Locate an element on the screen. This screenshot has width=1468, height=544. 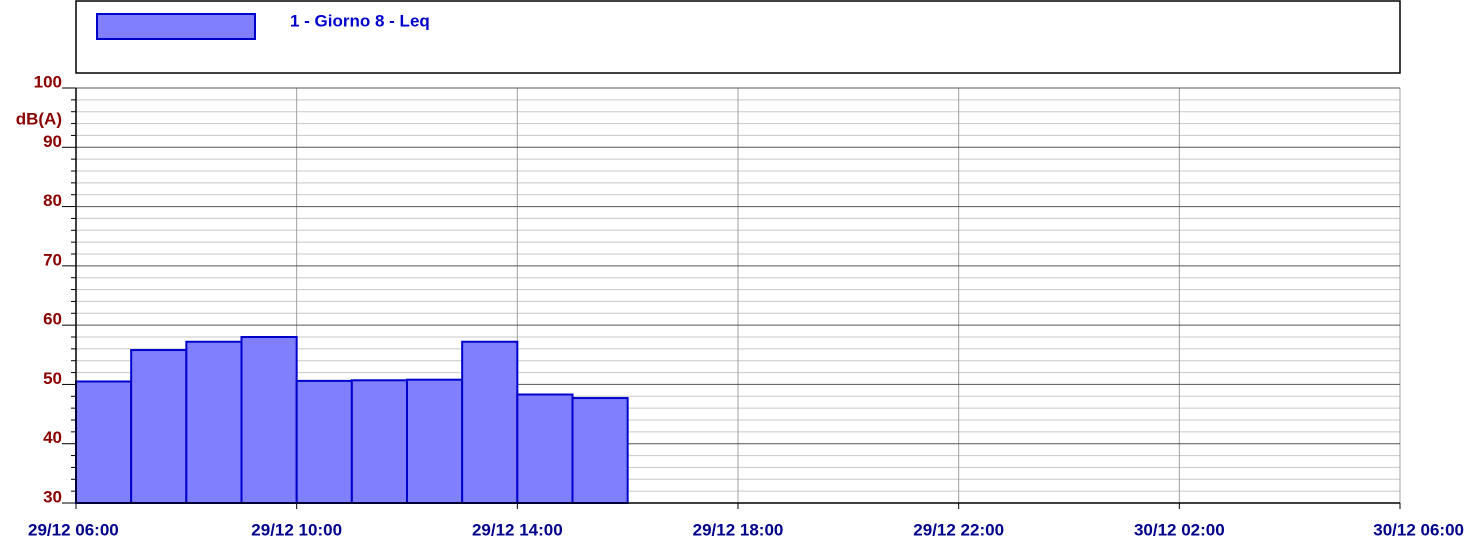
x-tick-label: 29/12 18:00 is located at coordinates (738, 529).